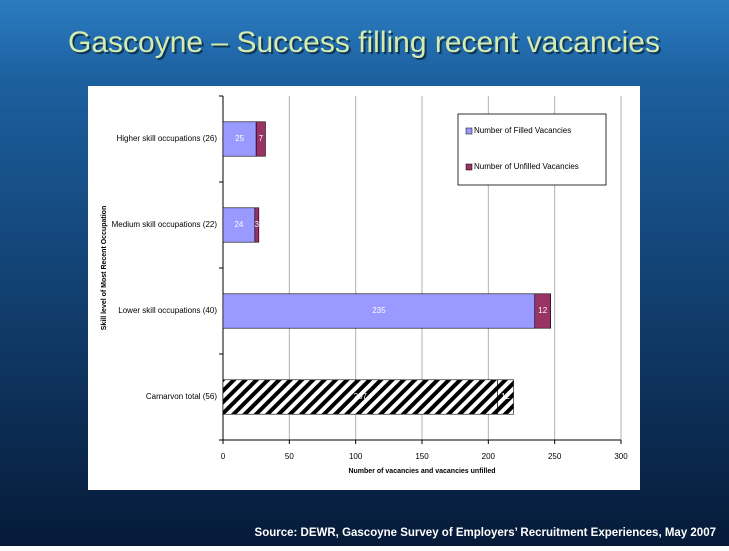  I want to click on x-tick-label: 200, so click(489, 456).